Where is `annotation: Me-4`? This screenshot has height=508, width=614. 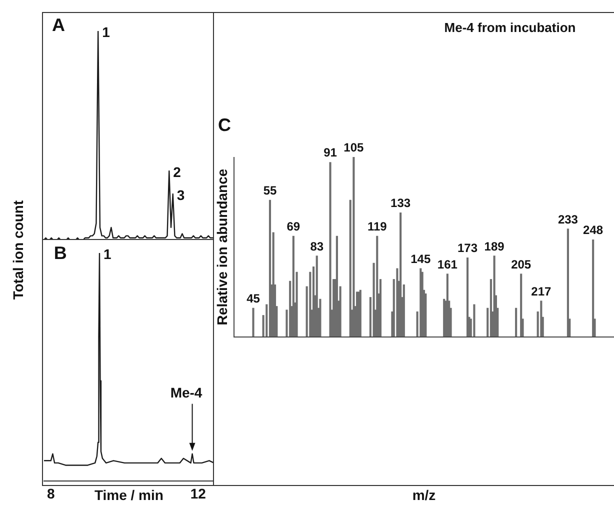 annotation: Me-4 is located at coordinates (186, 392).